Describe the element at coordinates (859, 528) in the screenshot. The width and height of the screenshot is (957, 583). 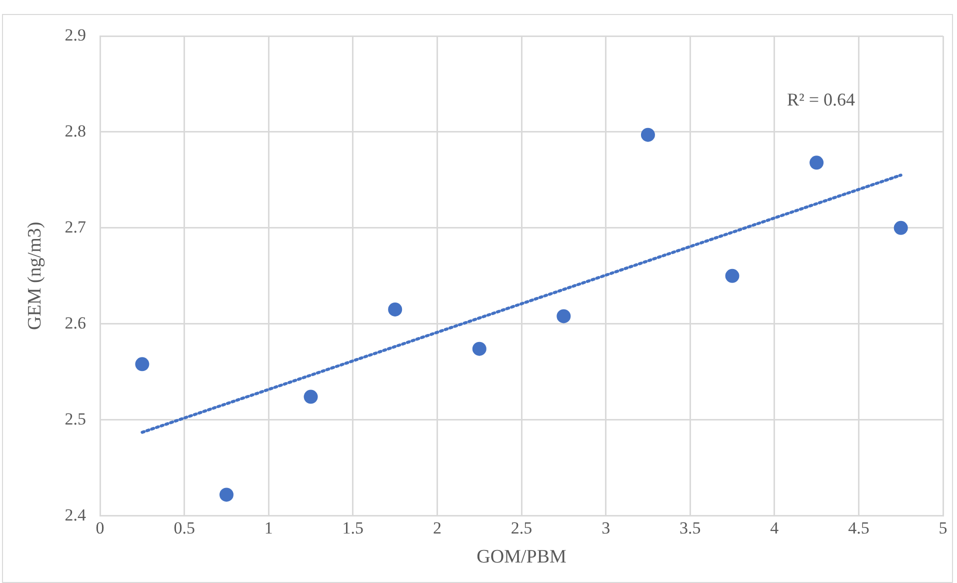
I see `x-tick-label: 4.5` at that location.